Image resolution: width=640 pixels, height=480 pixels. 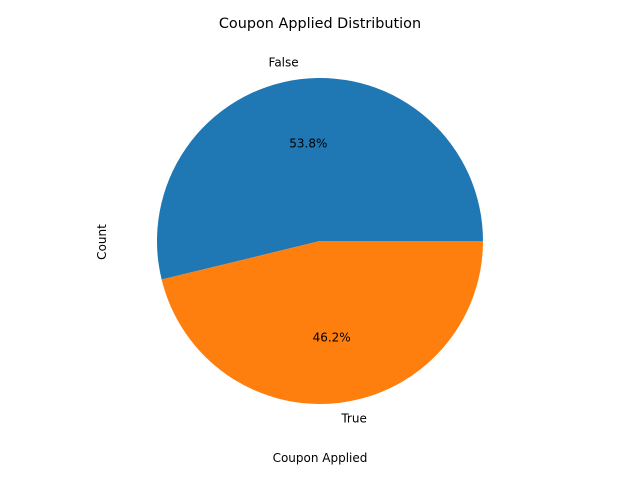 What do you see at coordinates (320, 458) in the screenshot?
I see `x-axis-label: Coupon Applied` at bounding box center [320, 458].